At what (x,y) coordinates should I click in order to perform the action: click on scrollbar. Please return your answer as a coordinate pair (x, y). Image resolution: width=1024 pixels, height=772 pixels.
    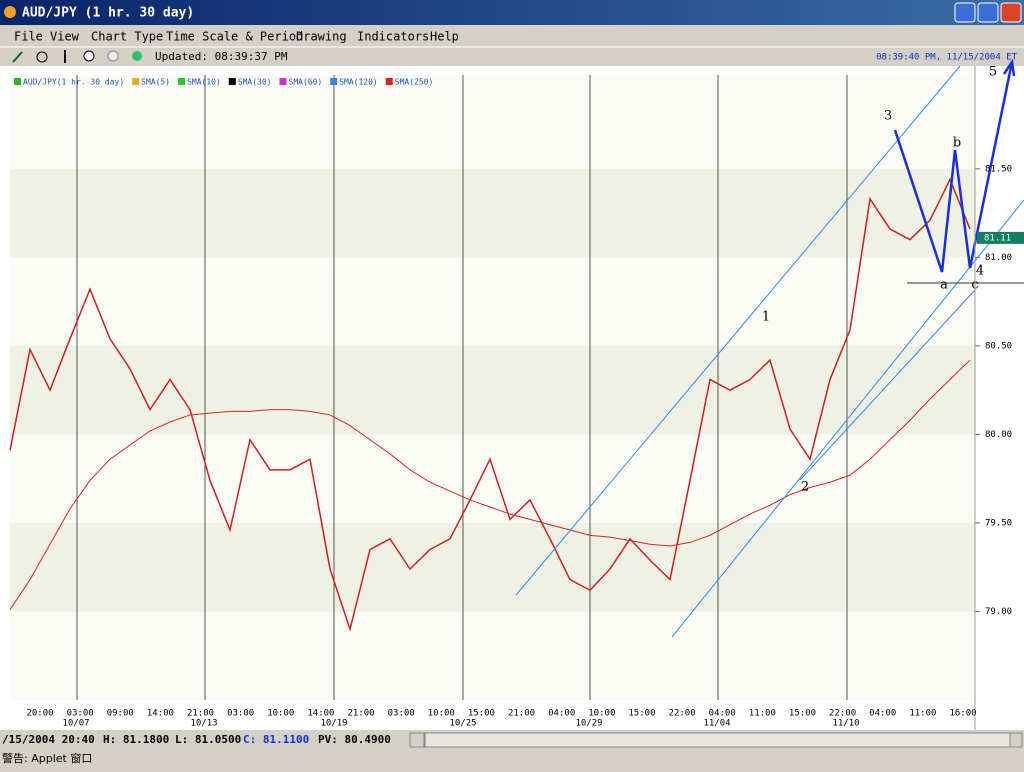
    Looking at the image, I should click on (717, 740).